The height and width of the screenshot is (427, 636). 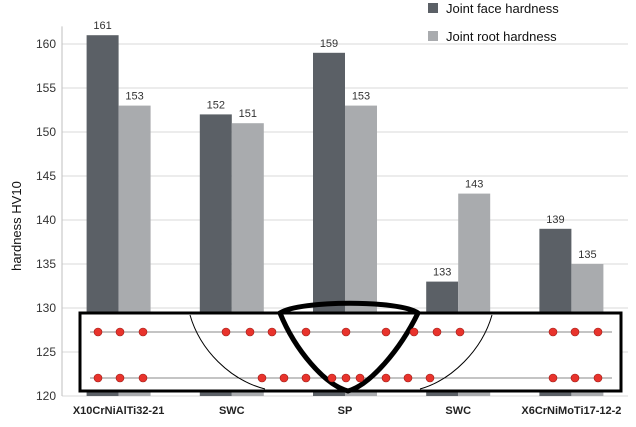 I want to click on data-label: 143, so click(x=474, y=185).